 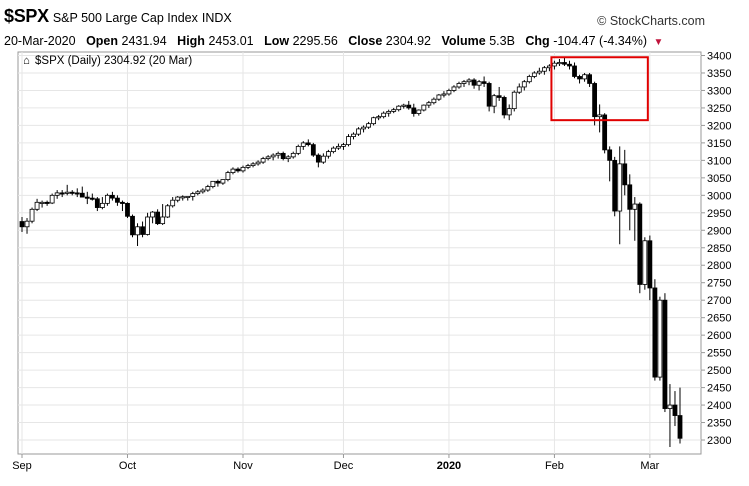 I want to click on close-label: Close, so click(x=365, y=41).